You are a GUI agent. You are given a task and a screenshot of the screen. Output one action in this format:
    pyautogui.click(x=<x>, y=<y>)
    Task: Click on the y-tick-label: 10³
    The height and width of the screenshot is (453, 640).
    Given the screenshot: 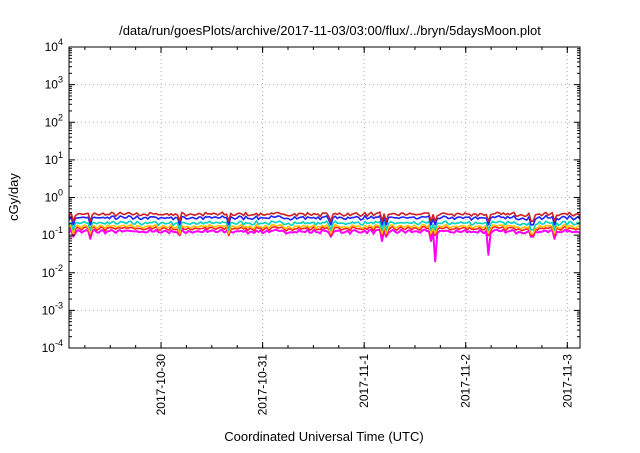 What is the action you would take?
    pyautogui.click(x=54, y=83)
    